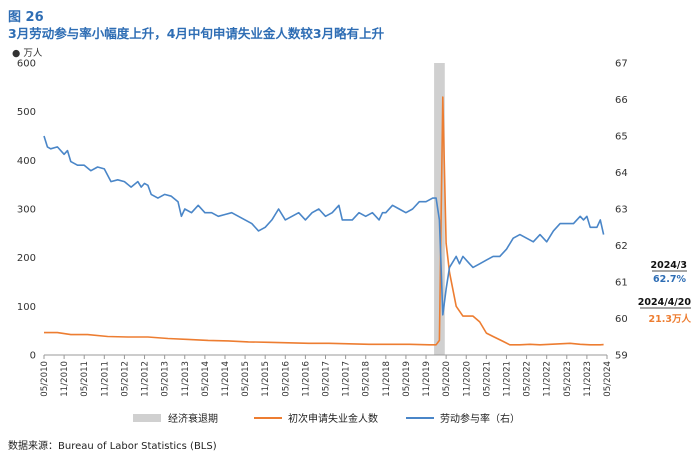 Image resolution: width=700 pixels, height=456 pixels. I want to click on x-tick-label: 11/2019, so click(427, 379).